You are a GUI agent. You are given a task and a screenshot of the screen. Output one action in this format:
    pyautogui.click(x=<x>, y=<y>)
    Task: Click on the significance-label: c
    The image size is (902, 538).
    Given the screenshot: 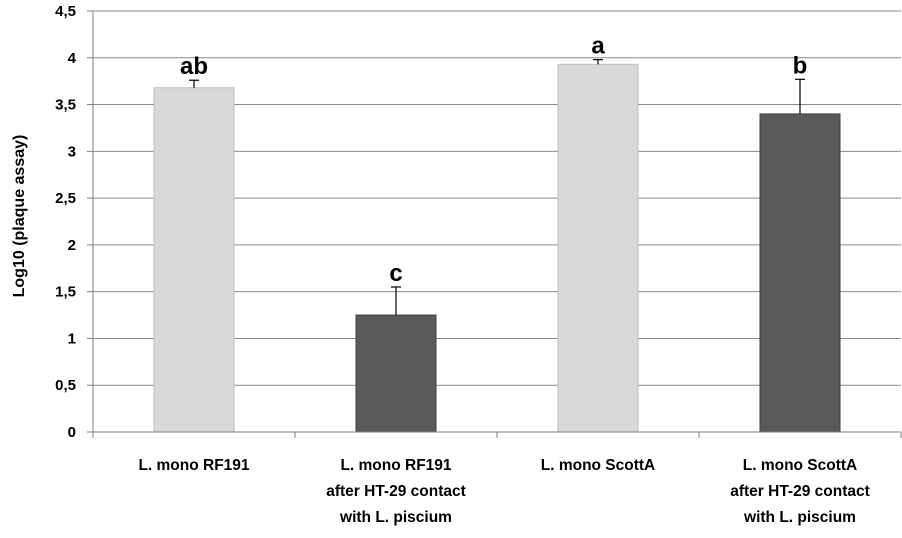 What is the action you would take?
    pyautogui.click(x=395, y=273)
    